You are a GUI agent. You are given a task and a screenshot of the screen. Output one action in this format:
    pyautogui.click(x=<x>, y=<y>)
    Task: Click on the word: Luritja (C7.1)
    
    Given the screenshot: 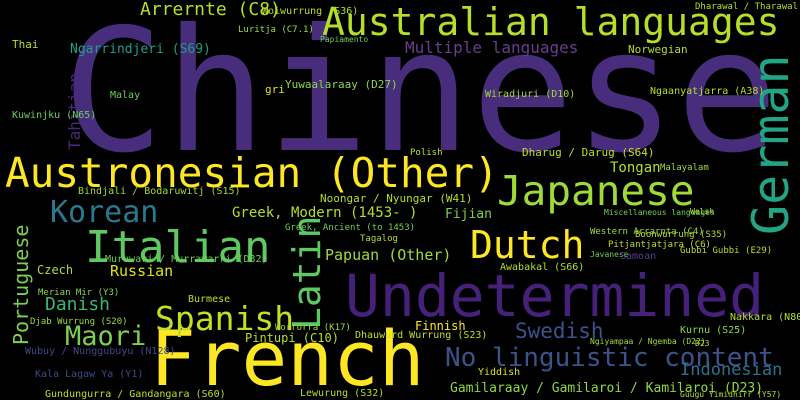 What is the action you would take?
    pyautogui.click(x=276, y=30)
    